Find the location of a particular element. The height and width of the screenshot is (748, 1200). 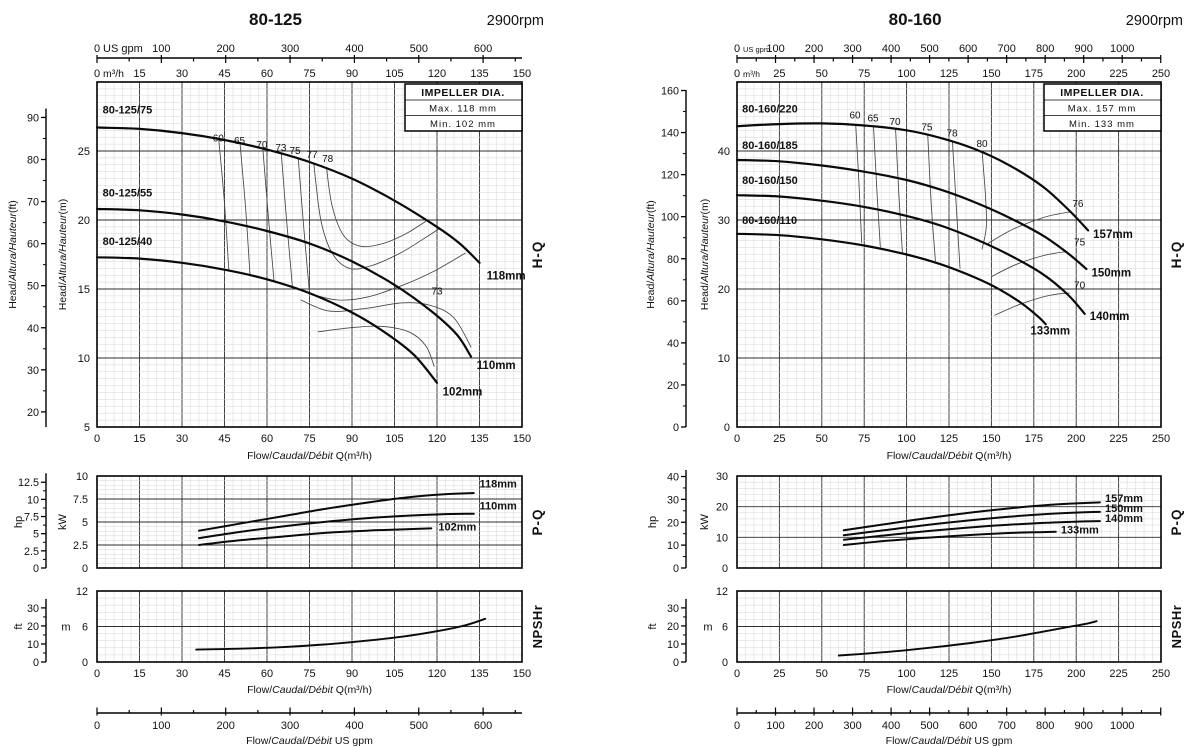

efficiency-label: 75 is located at coordinates (1080, 243).